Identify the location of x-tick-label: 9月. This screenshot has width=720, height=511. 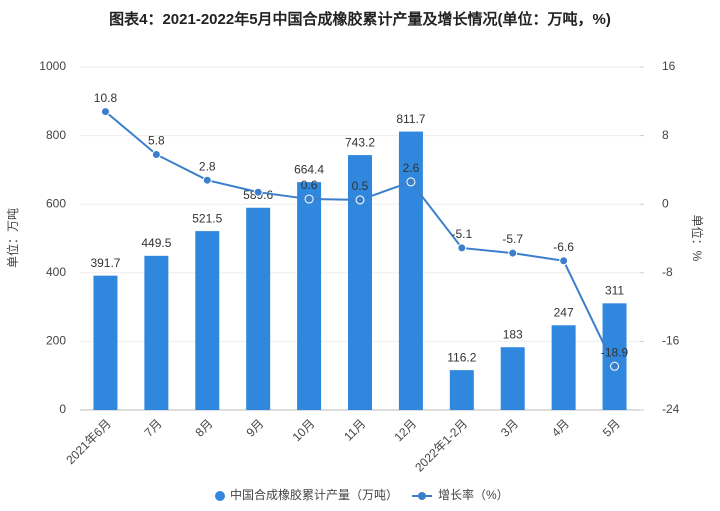
(254, 427).